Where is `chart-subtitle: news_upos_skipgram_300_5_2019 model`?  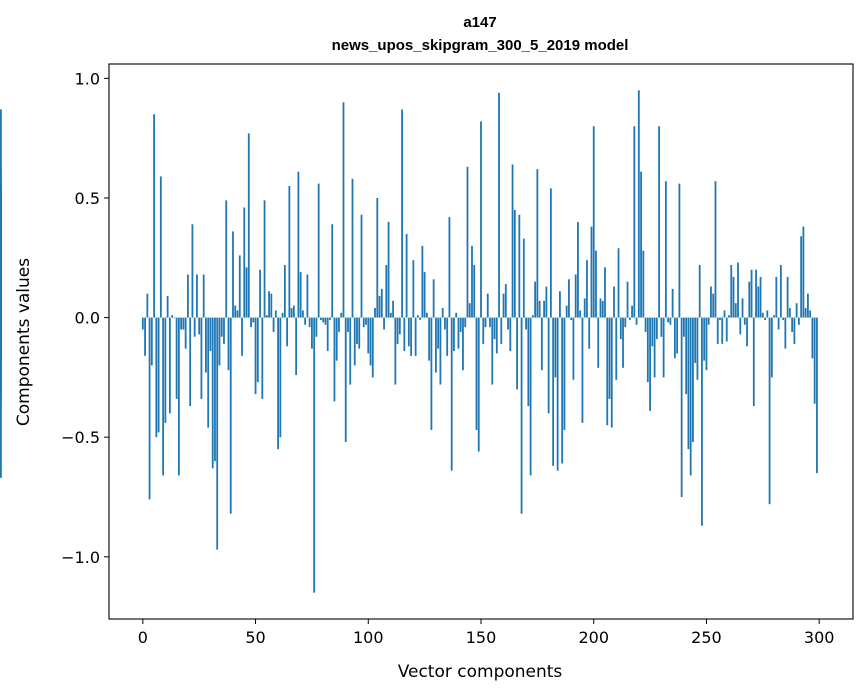
chart-subtitle: news_upos_skipgram_300_5_2019 model is located at coordinates (480, 45).